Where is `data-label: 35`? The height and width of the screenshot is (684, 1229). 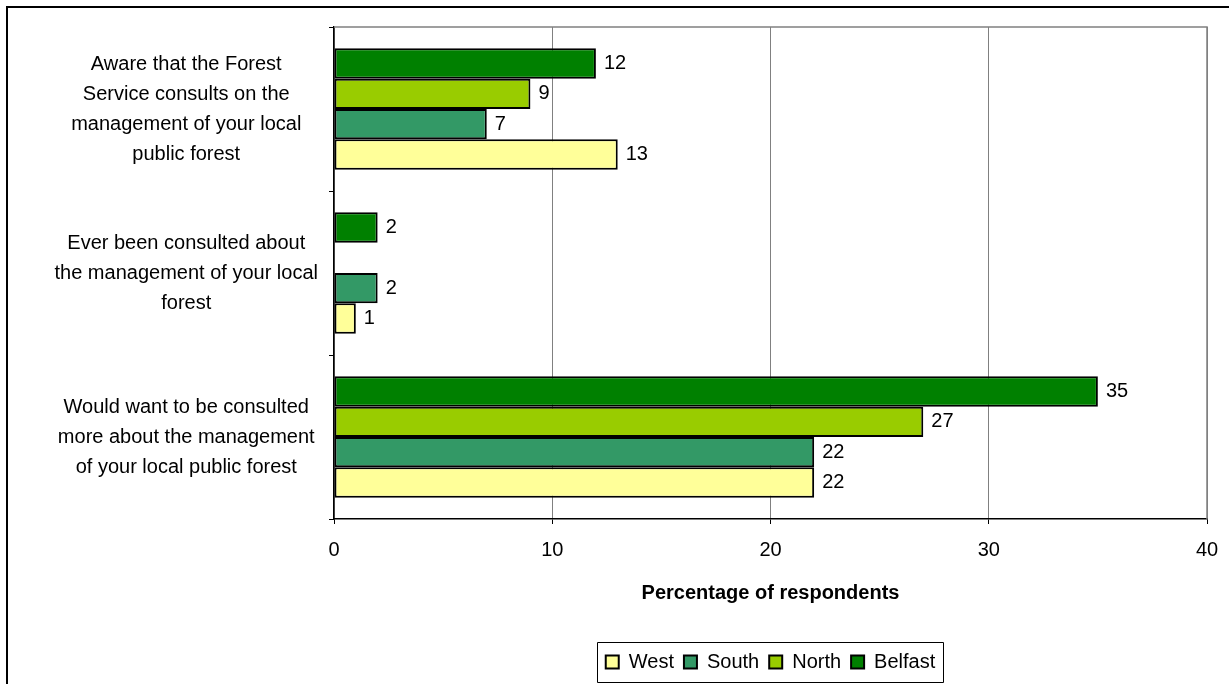
data-label: 35 is located at coordinates (1117, 390).